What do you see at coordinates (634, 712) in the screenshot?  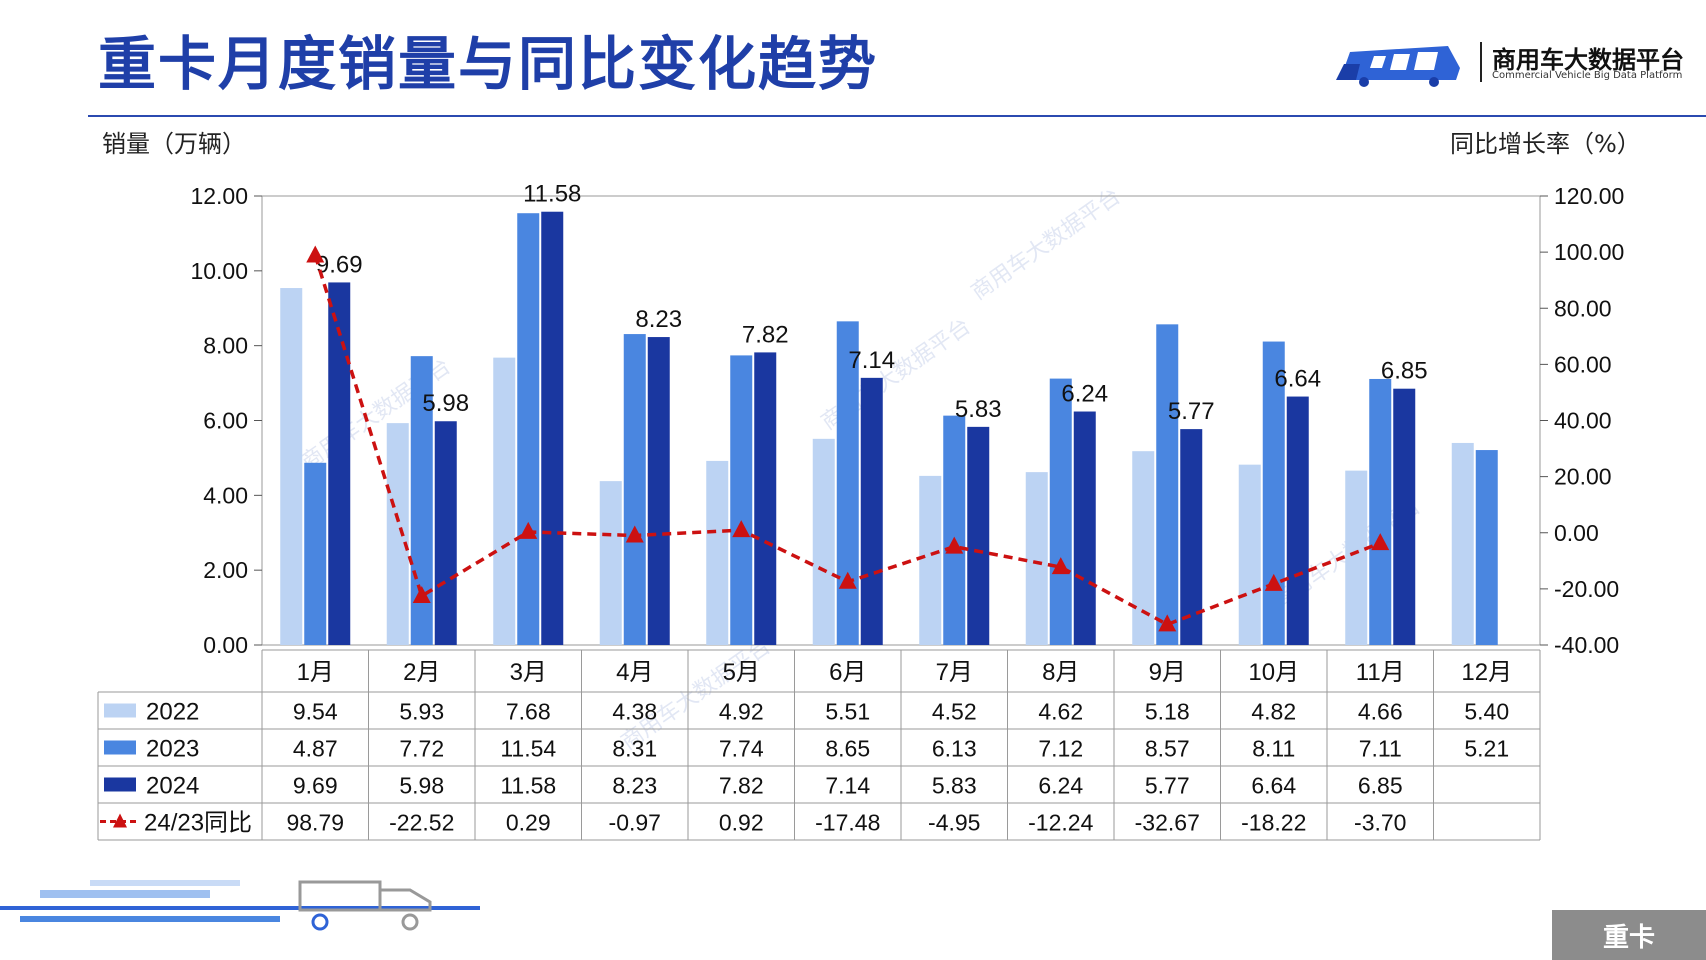 I see `table-cell: 4.38` at bounding box center [634, 712].